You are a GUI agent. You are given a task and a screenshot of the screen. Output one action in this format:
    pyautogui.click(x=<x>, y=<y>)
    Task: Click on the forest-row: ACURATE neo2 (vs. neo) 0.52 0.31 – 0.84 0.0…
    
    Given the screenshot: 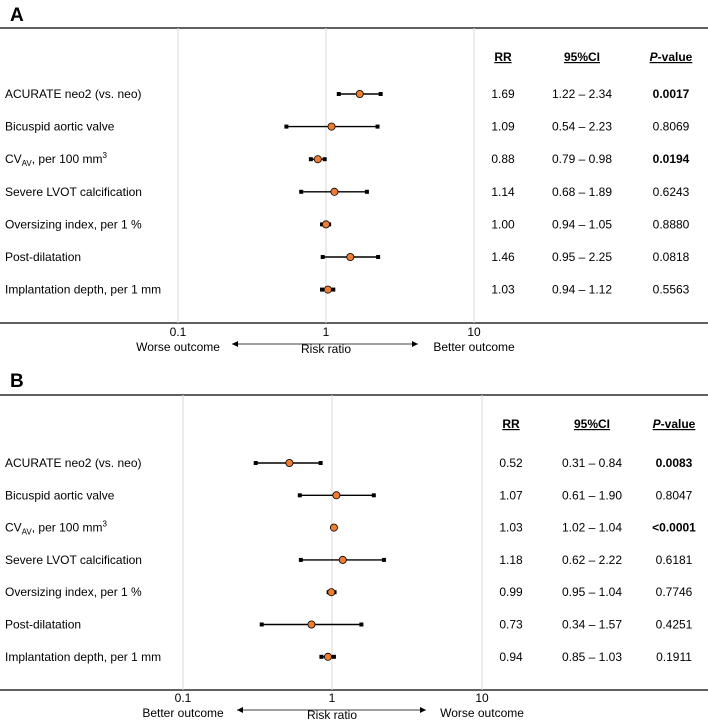 What is the action you would take?
    pyautogui.click(x=349, y=463)
    